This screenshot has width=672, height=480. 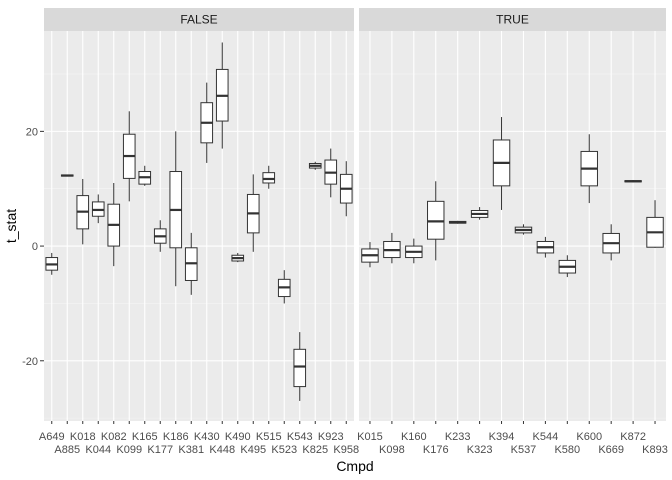 I want to click on box-K098, so click(x=392, y=248).